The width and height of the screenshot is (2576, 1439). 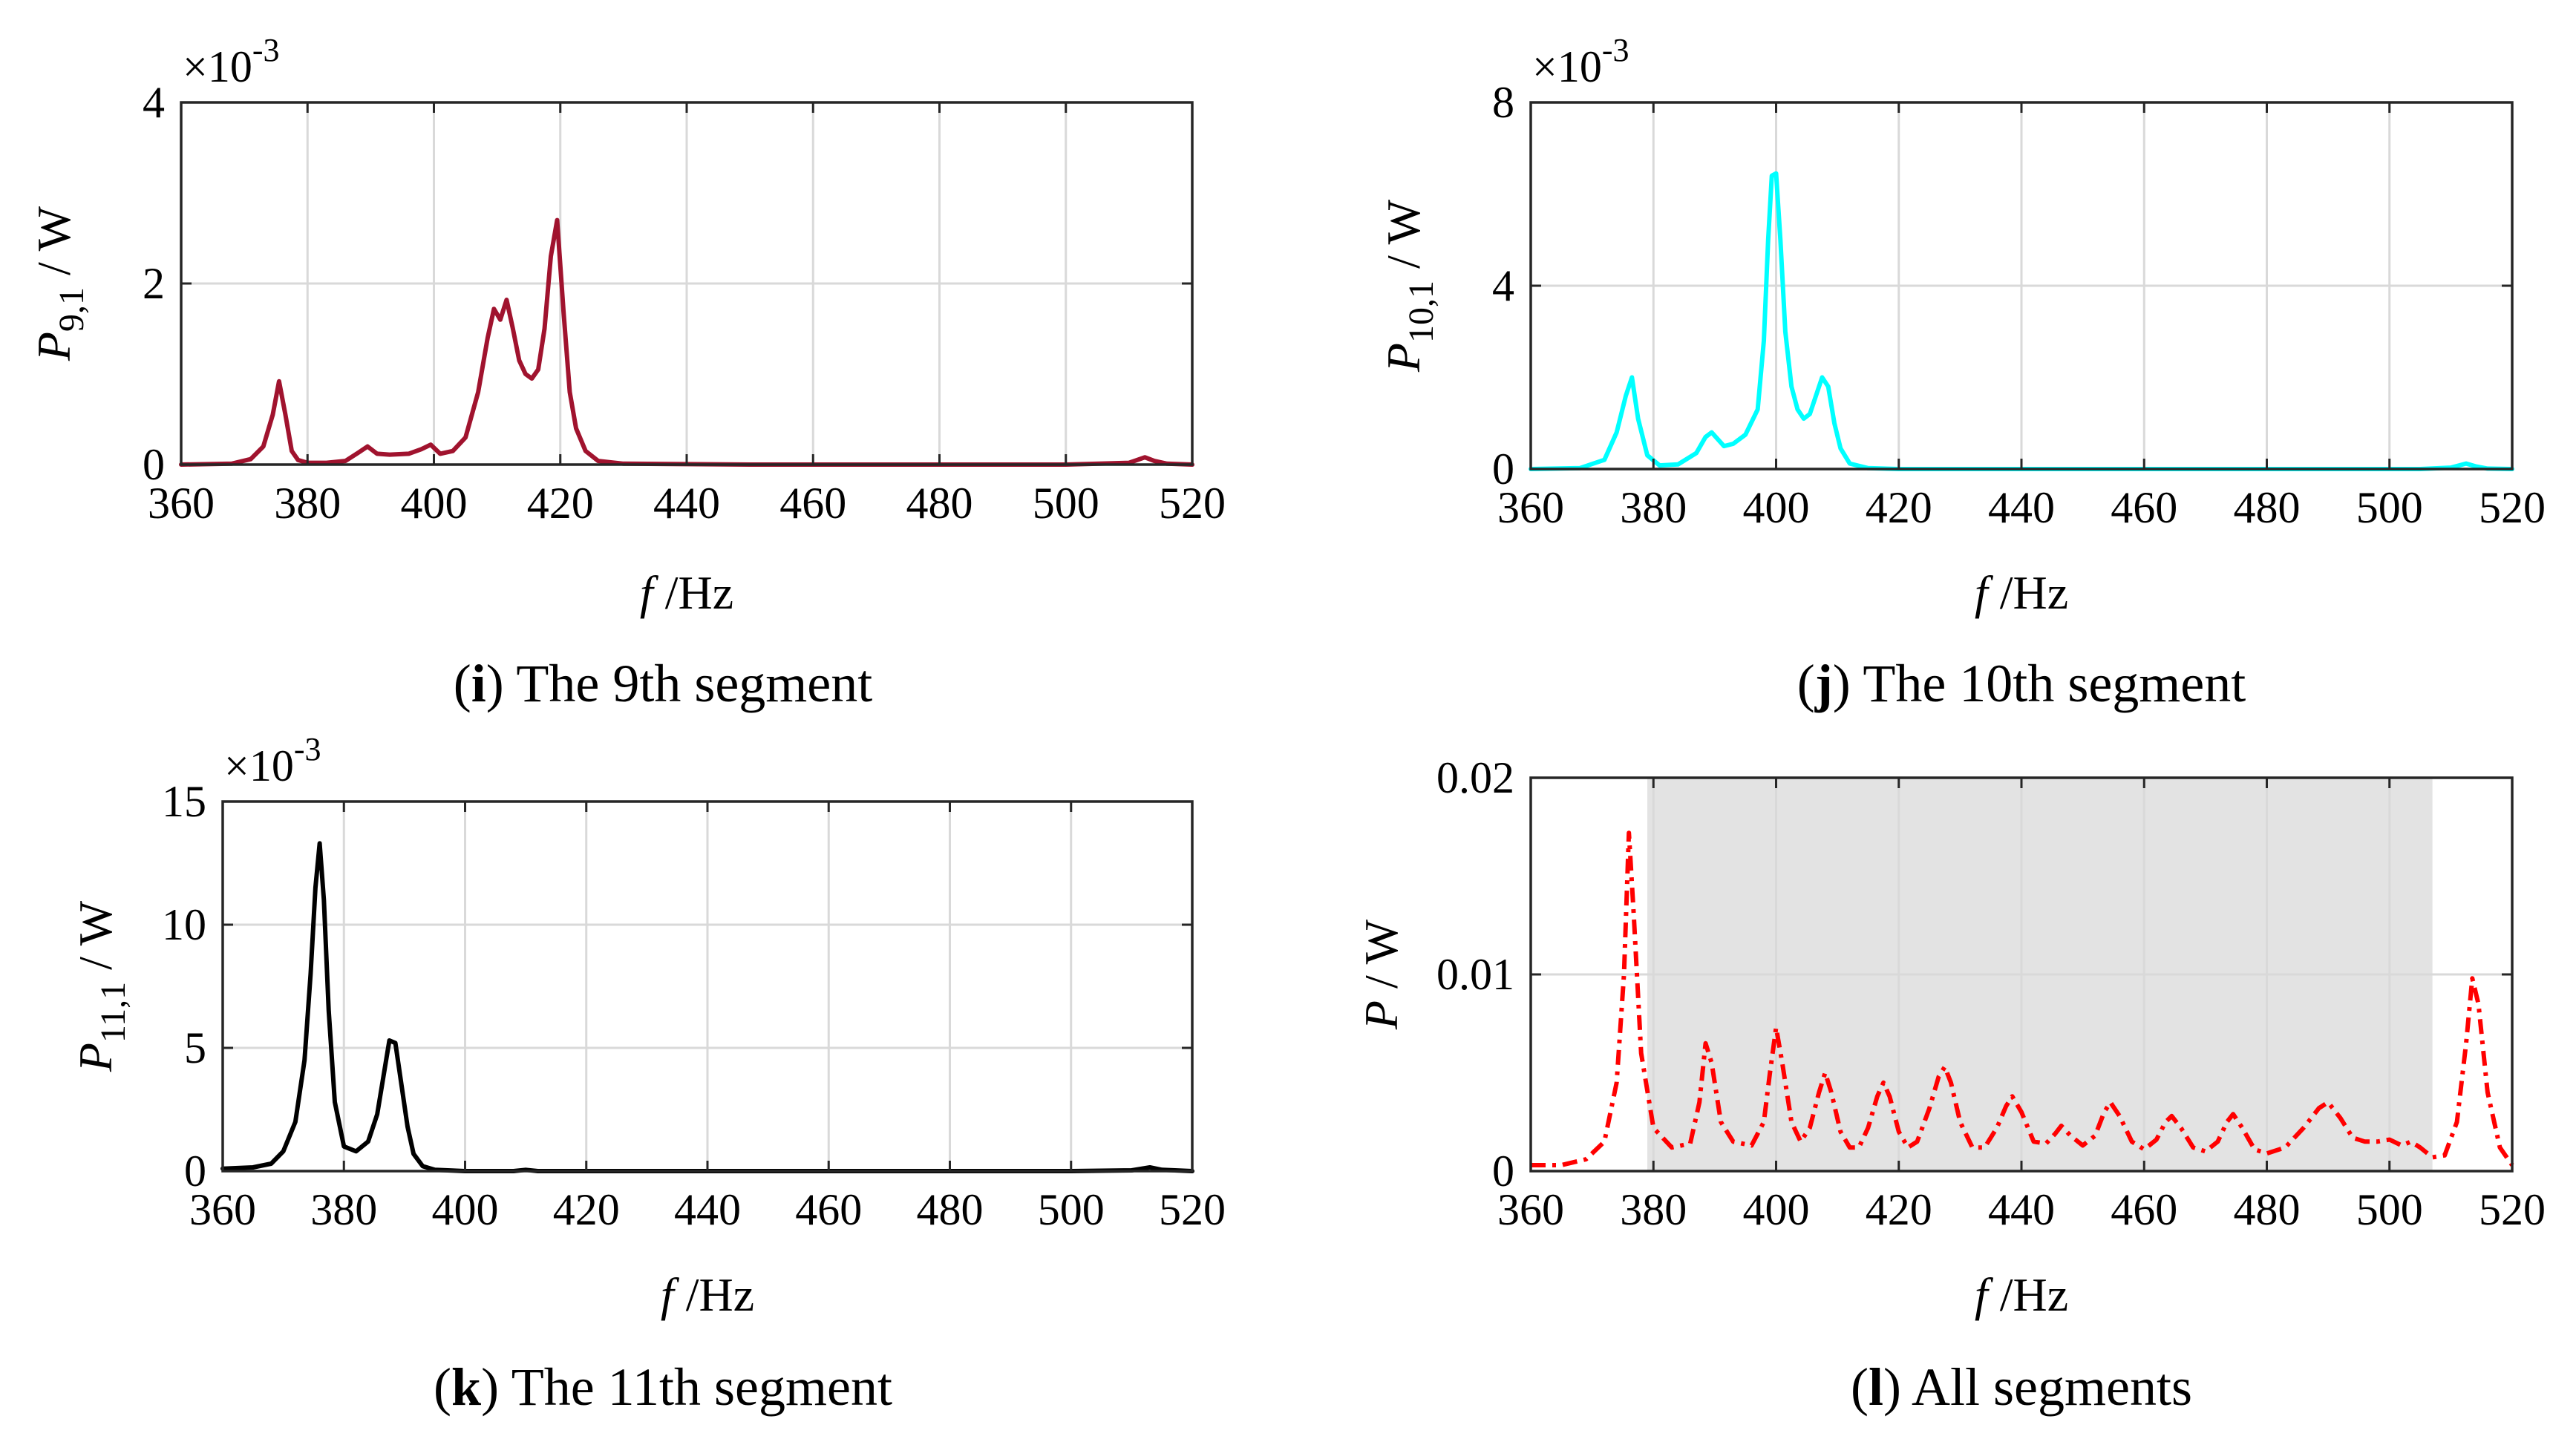 I want to click on caption-text: The 9th segment, so click(x=688, y=684).